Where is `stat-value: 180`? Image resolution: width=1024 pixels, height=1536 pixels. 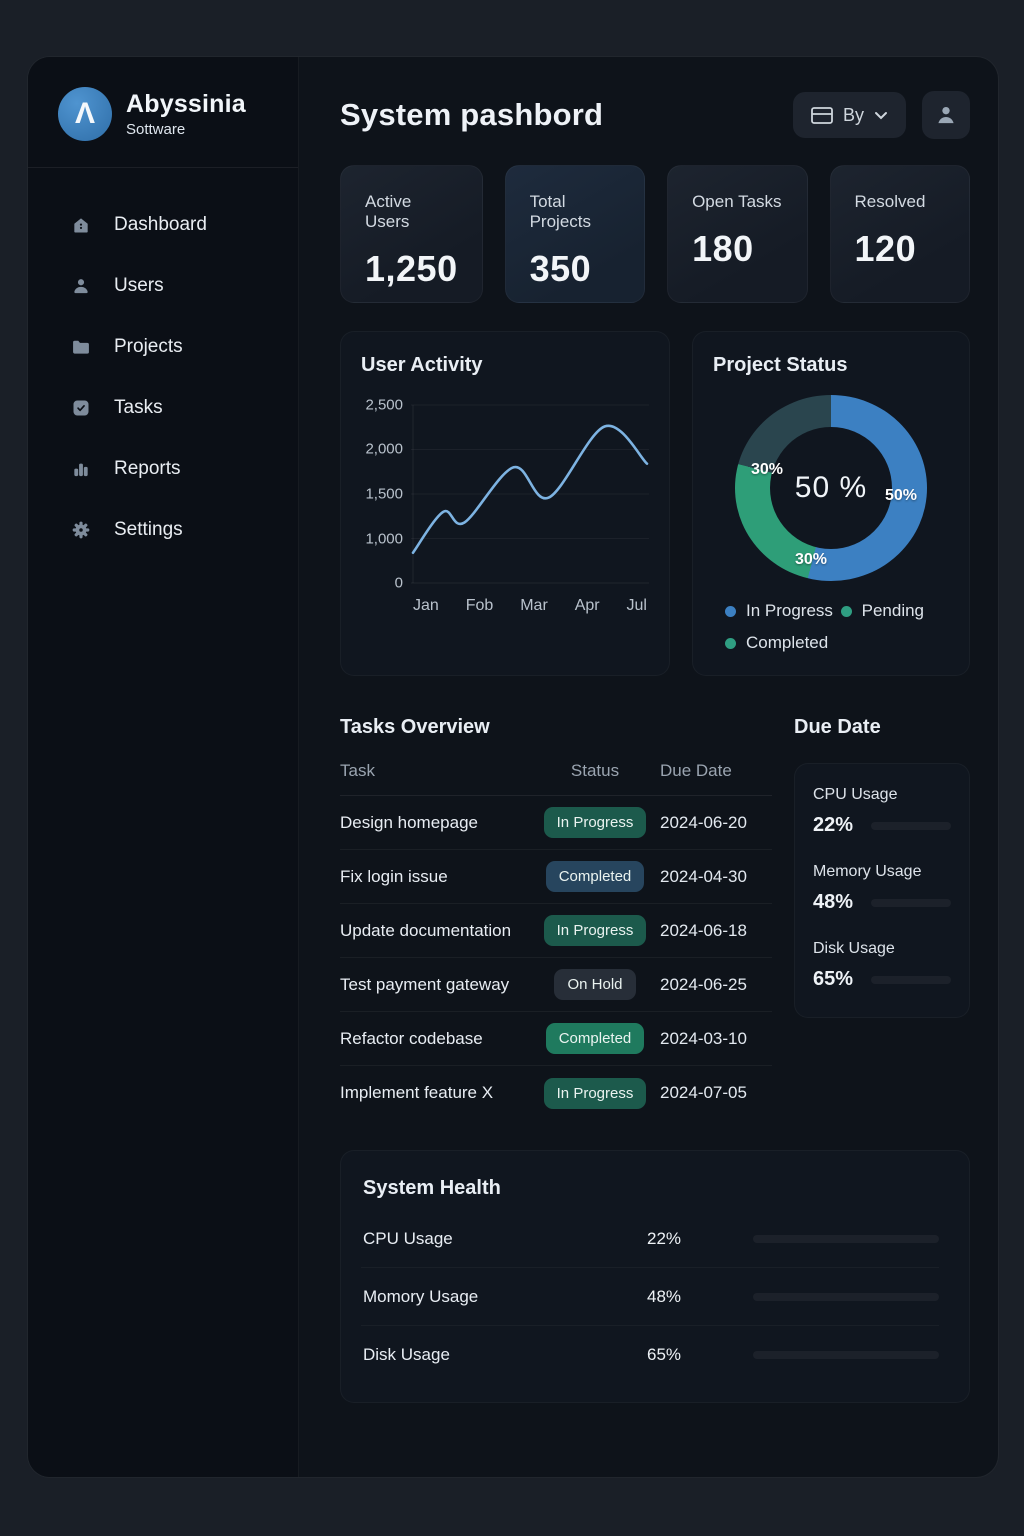 stat-value: 180 is located at coordinates (723, 248).